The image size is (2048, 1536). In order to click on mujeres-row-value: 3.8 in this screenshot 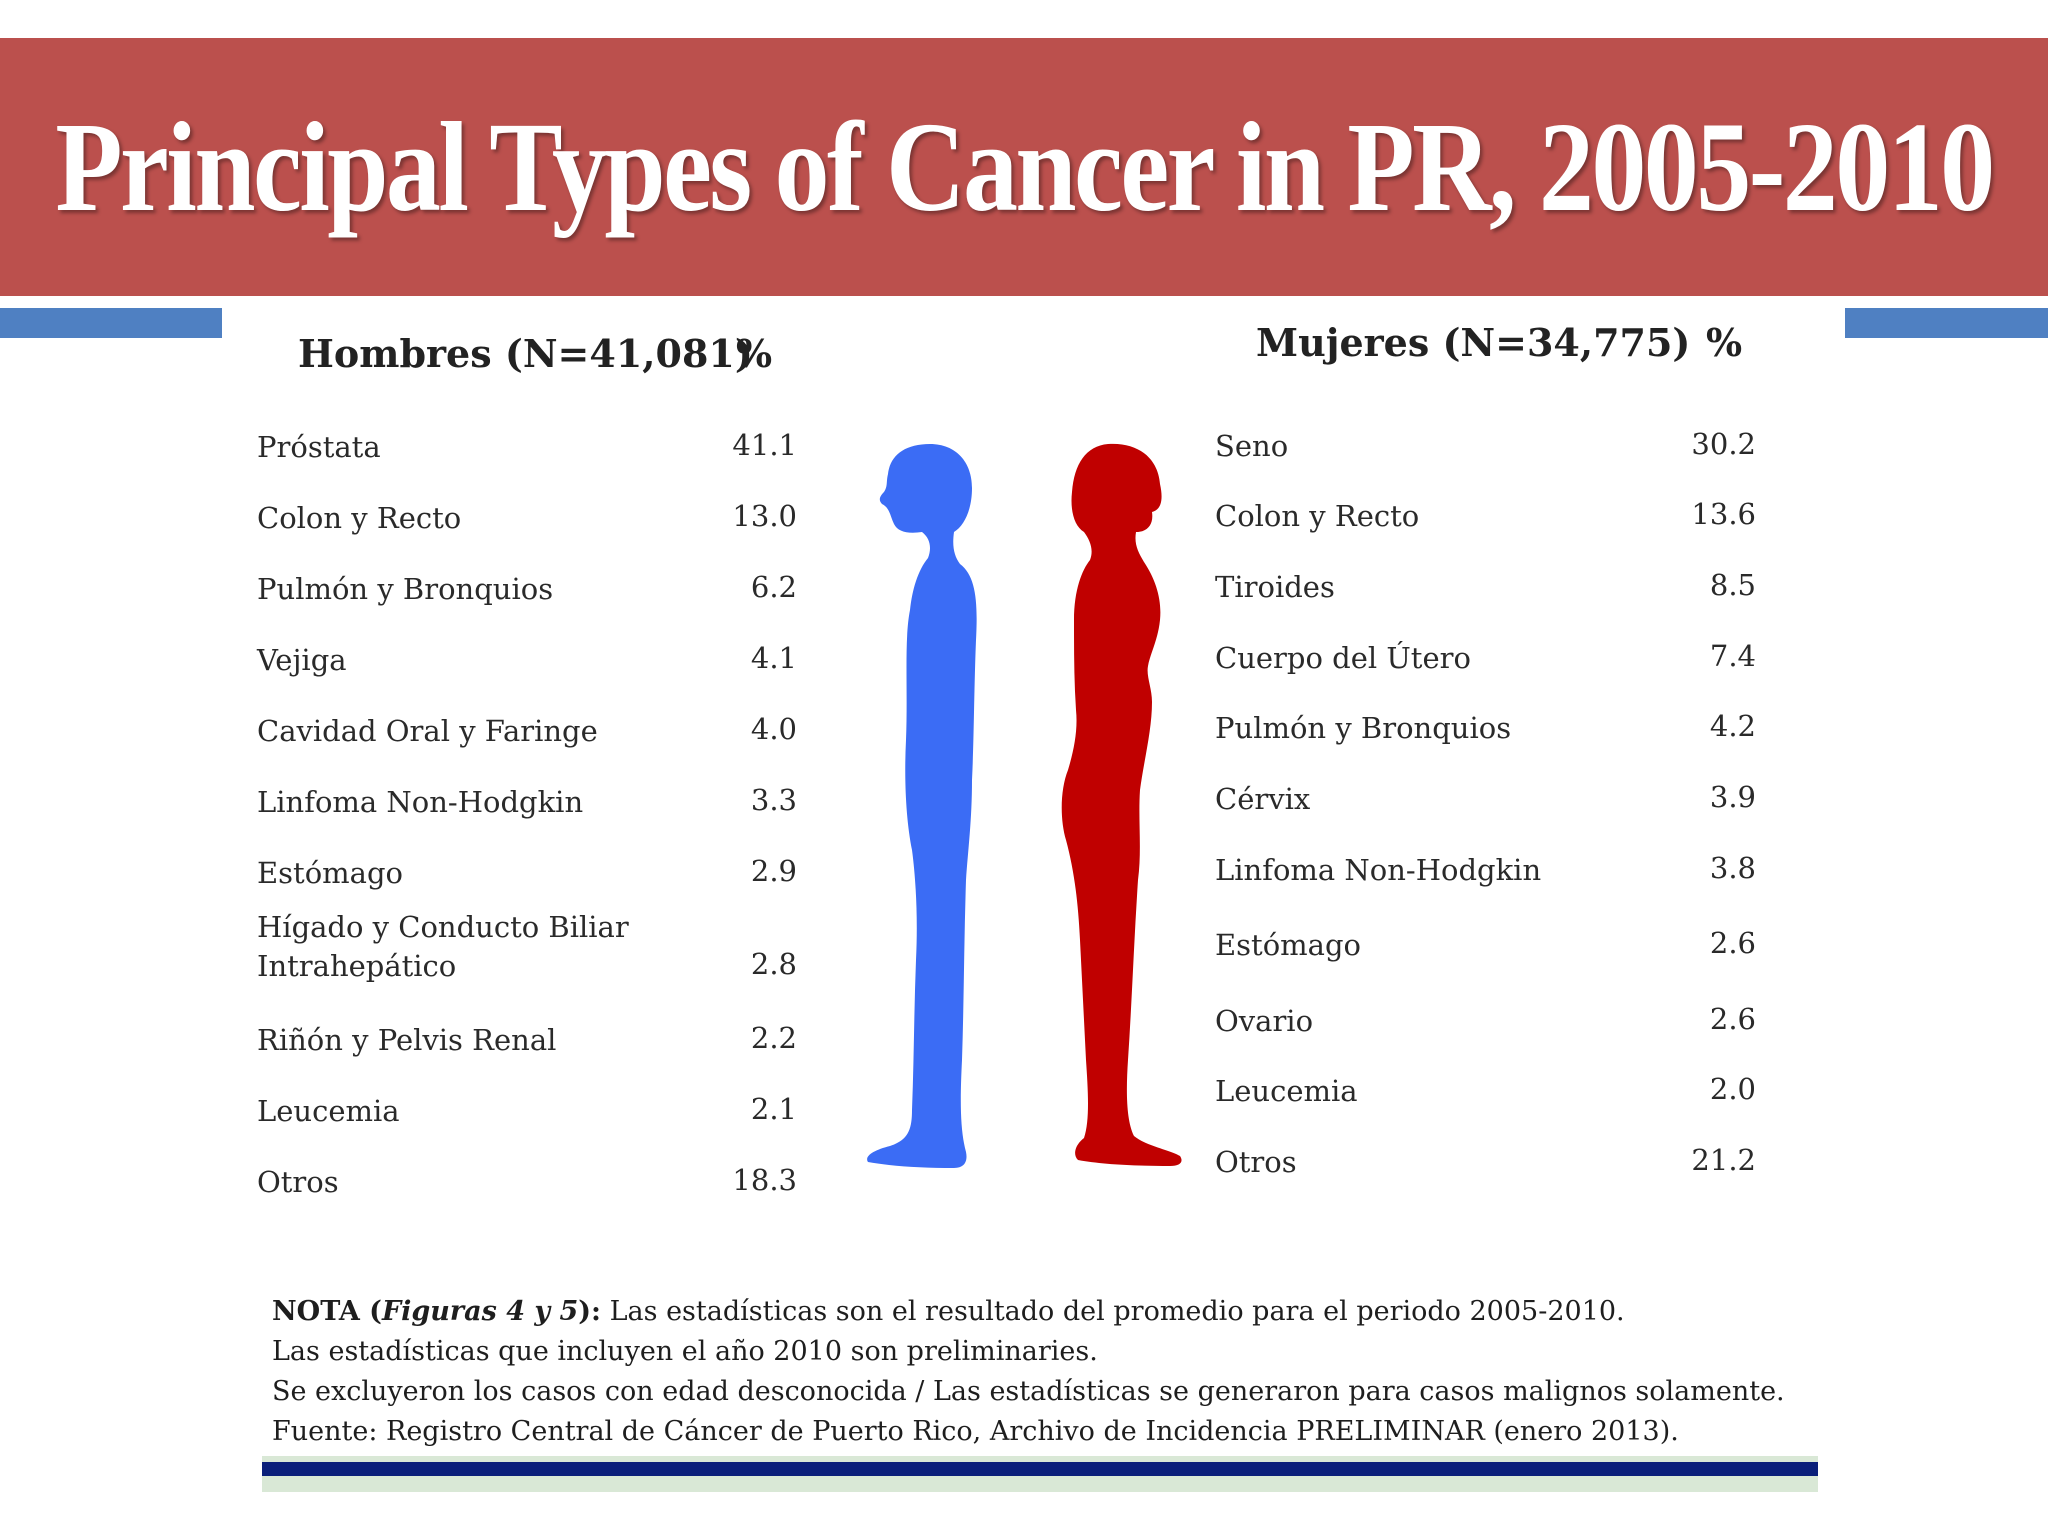, I will do `click(1732, 868)`.